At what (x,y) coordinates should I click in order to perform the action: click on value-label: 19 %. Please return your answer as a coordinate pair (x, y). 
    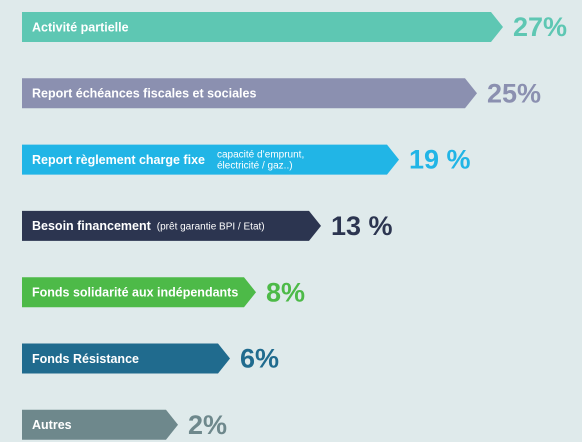
    Looking at the image, I should click on (440, 160).